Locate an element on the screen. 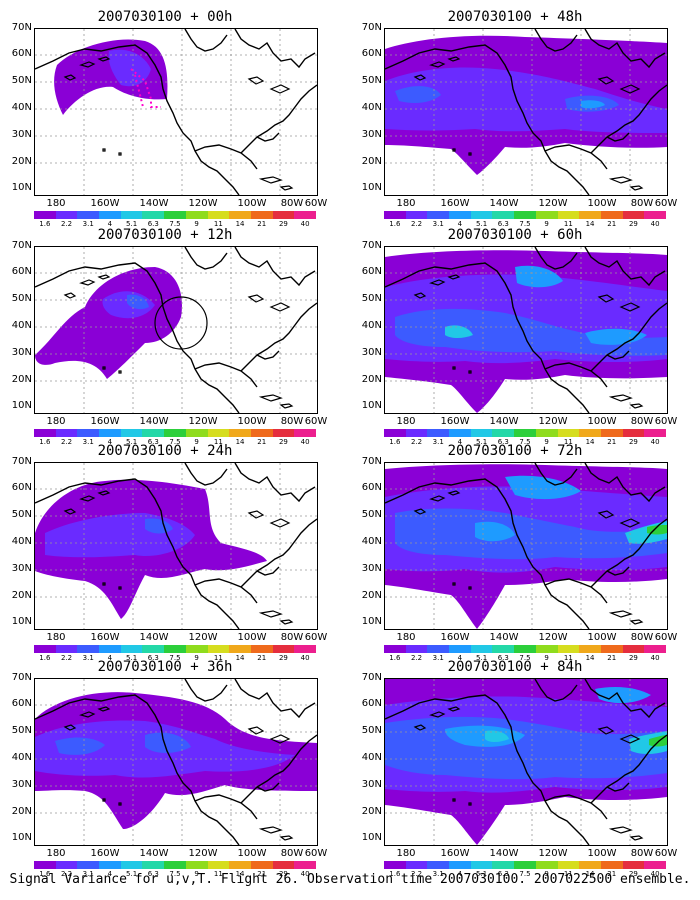 The height and width of the screenshot is (900, 700). panel-title: 2007030100 + 36h is located at coordinates (165, 667).